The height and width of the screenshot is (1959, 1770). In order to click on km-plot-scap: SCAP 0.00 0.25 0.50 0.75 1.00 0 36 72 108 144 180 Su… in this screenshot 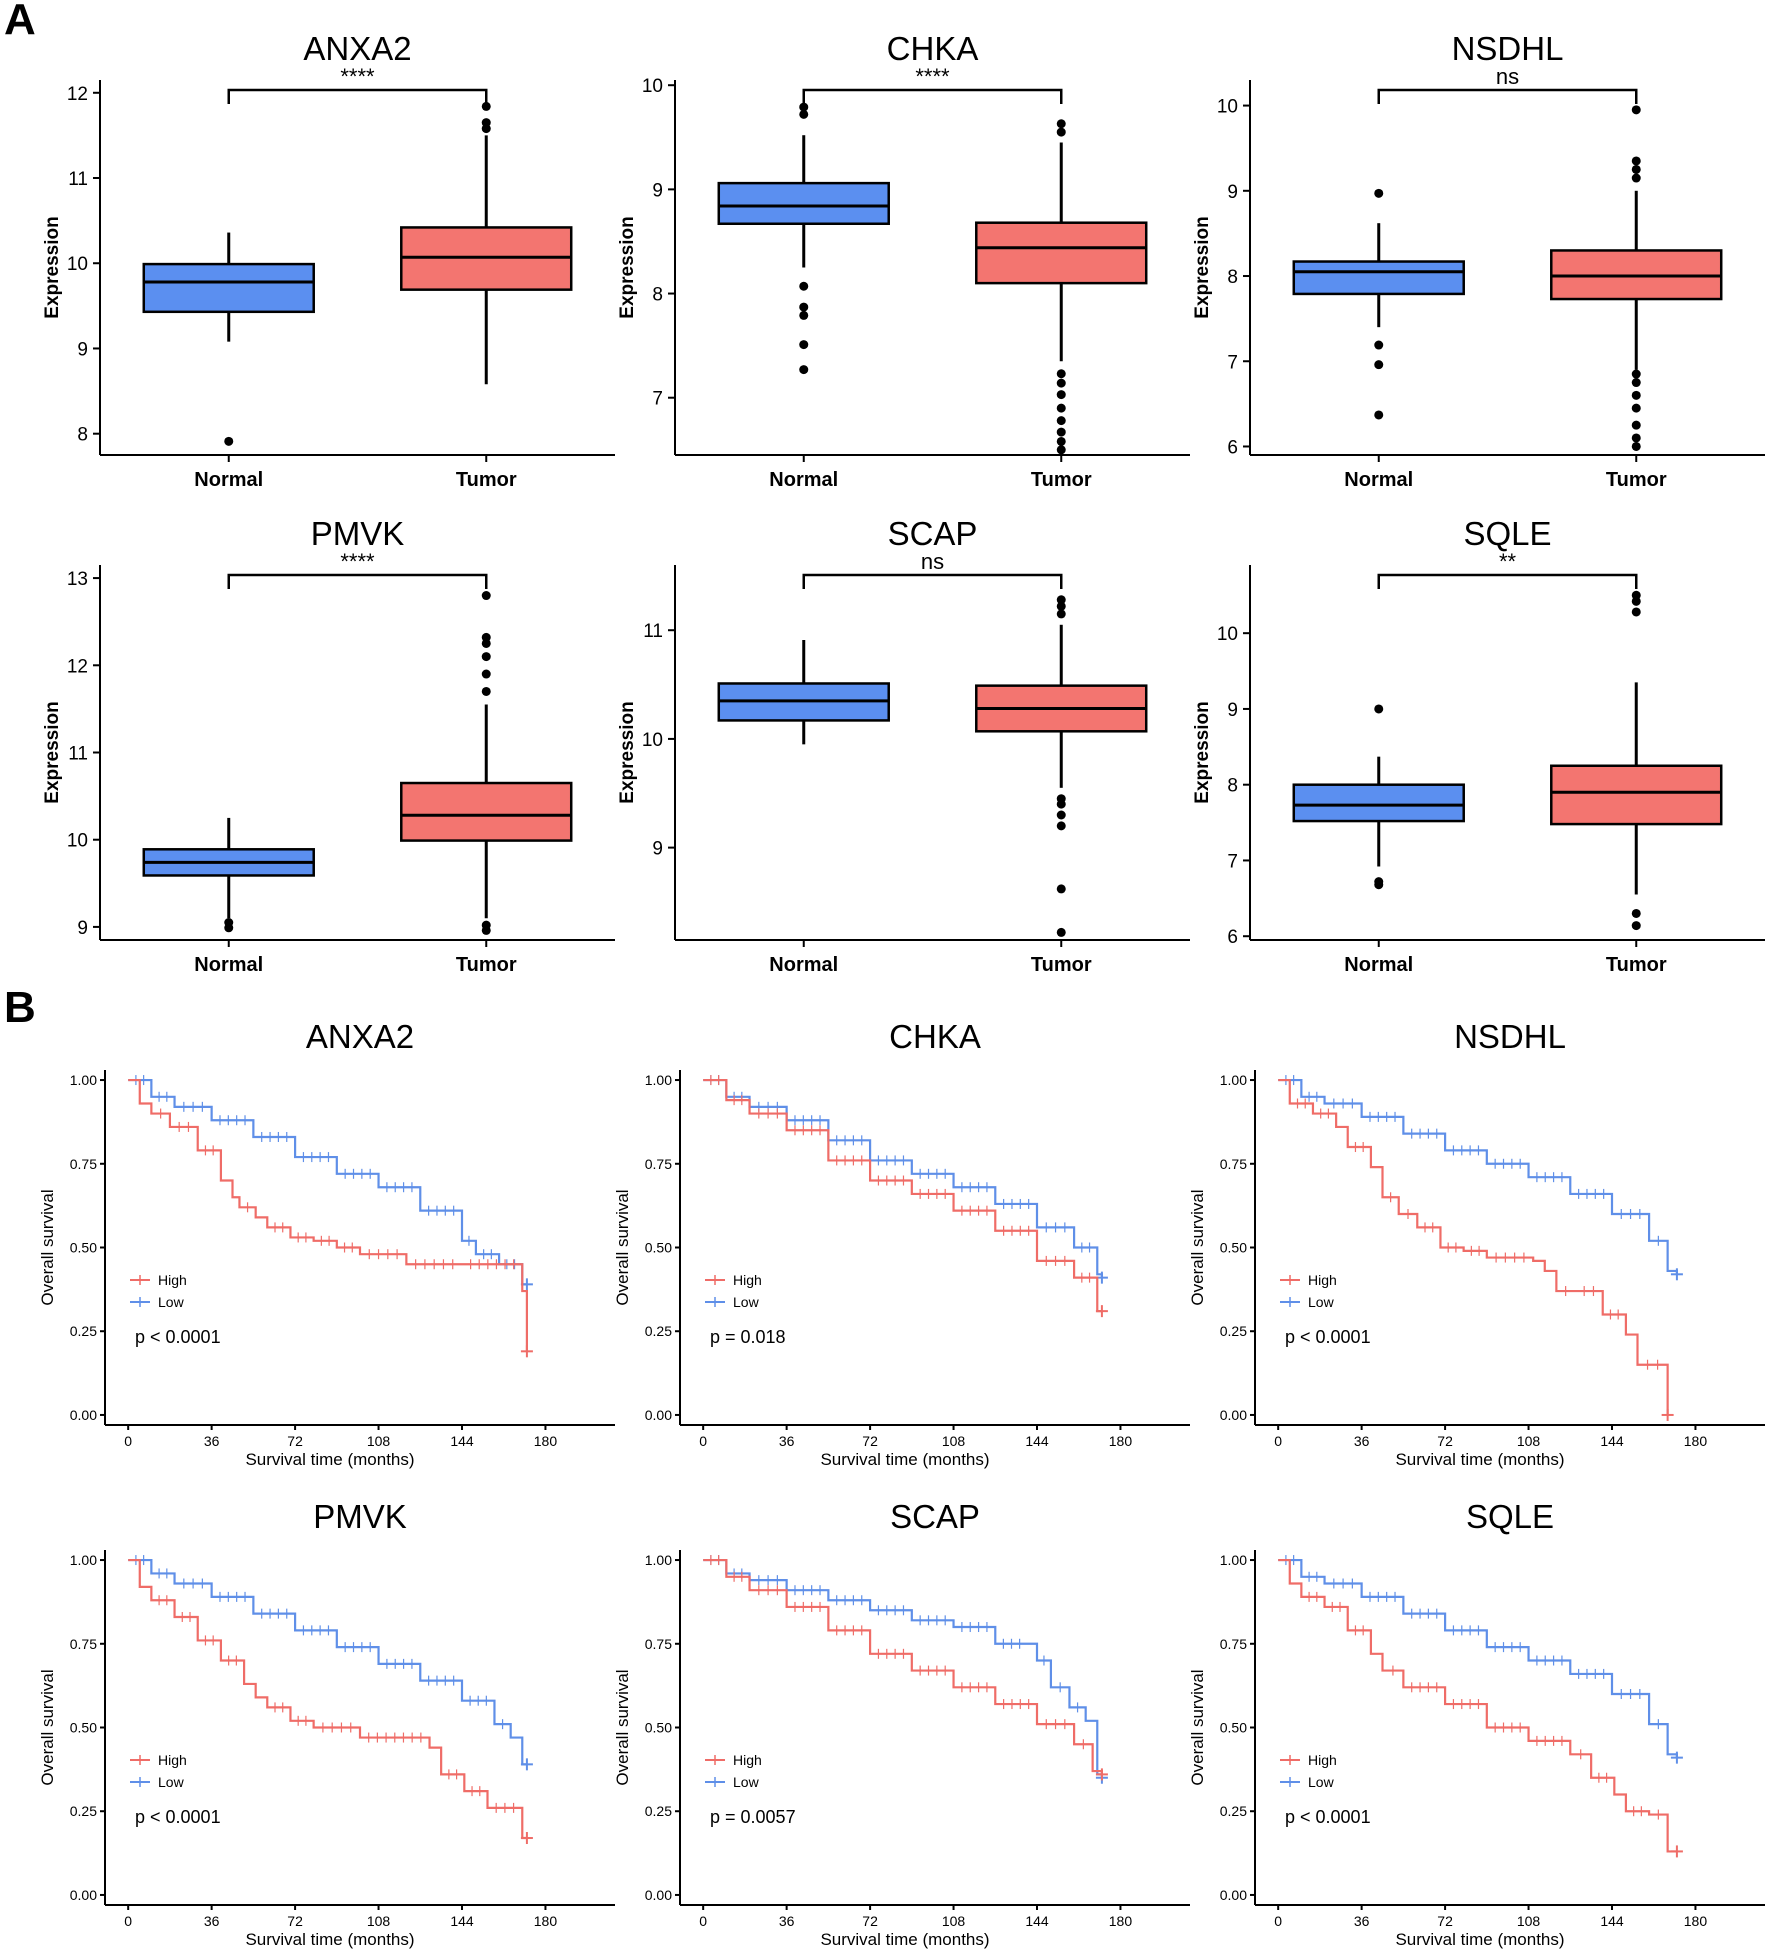, I will do `click(901, 1723)`.